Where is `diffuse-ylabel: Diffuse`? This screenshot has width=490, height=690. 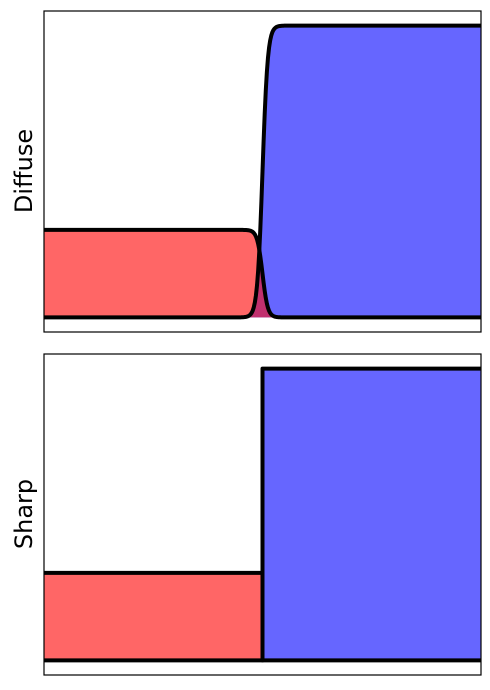 diffuse-ylabel: Diffuse is located at coordinates (24, 171).